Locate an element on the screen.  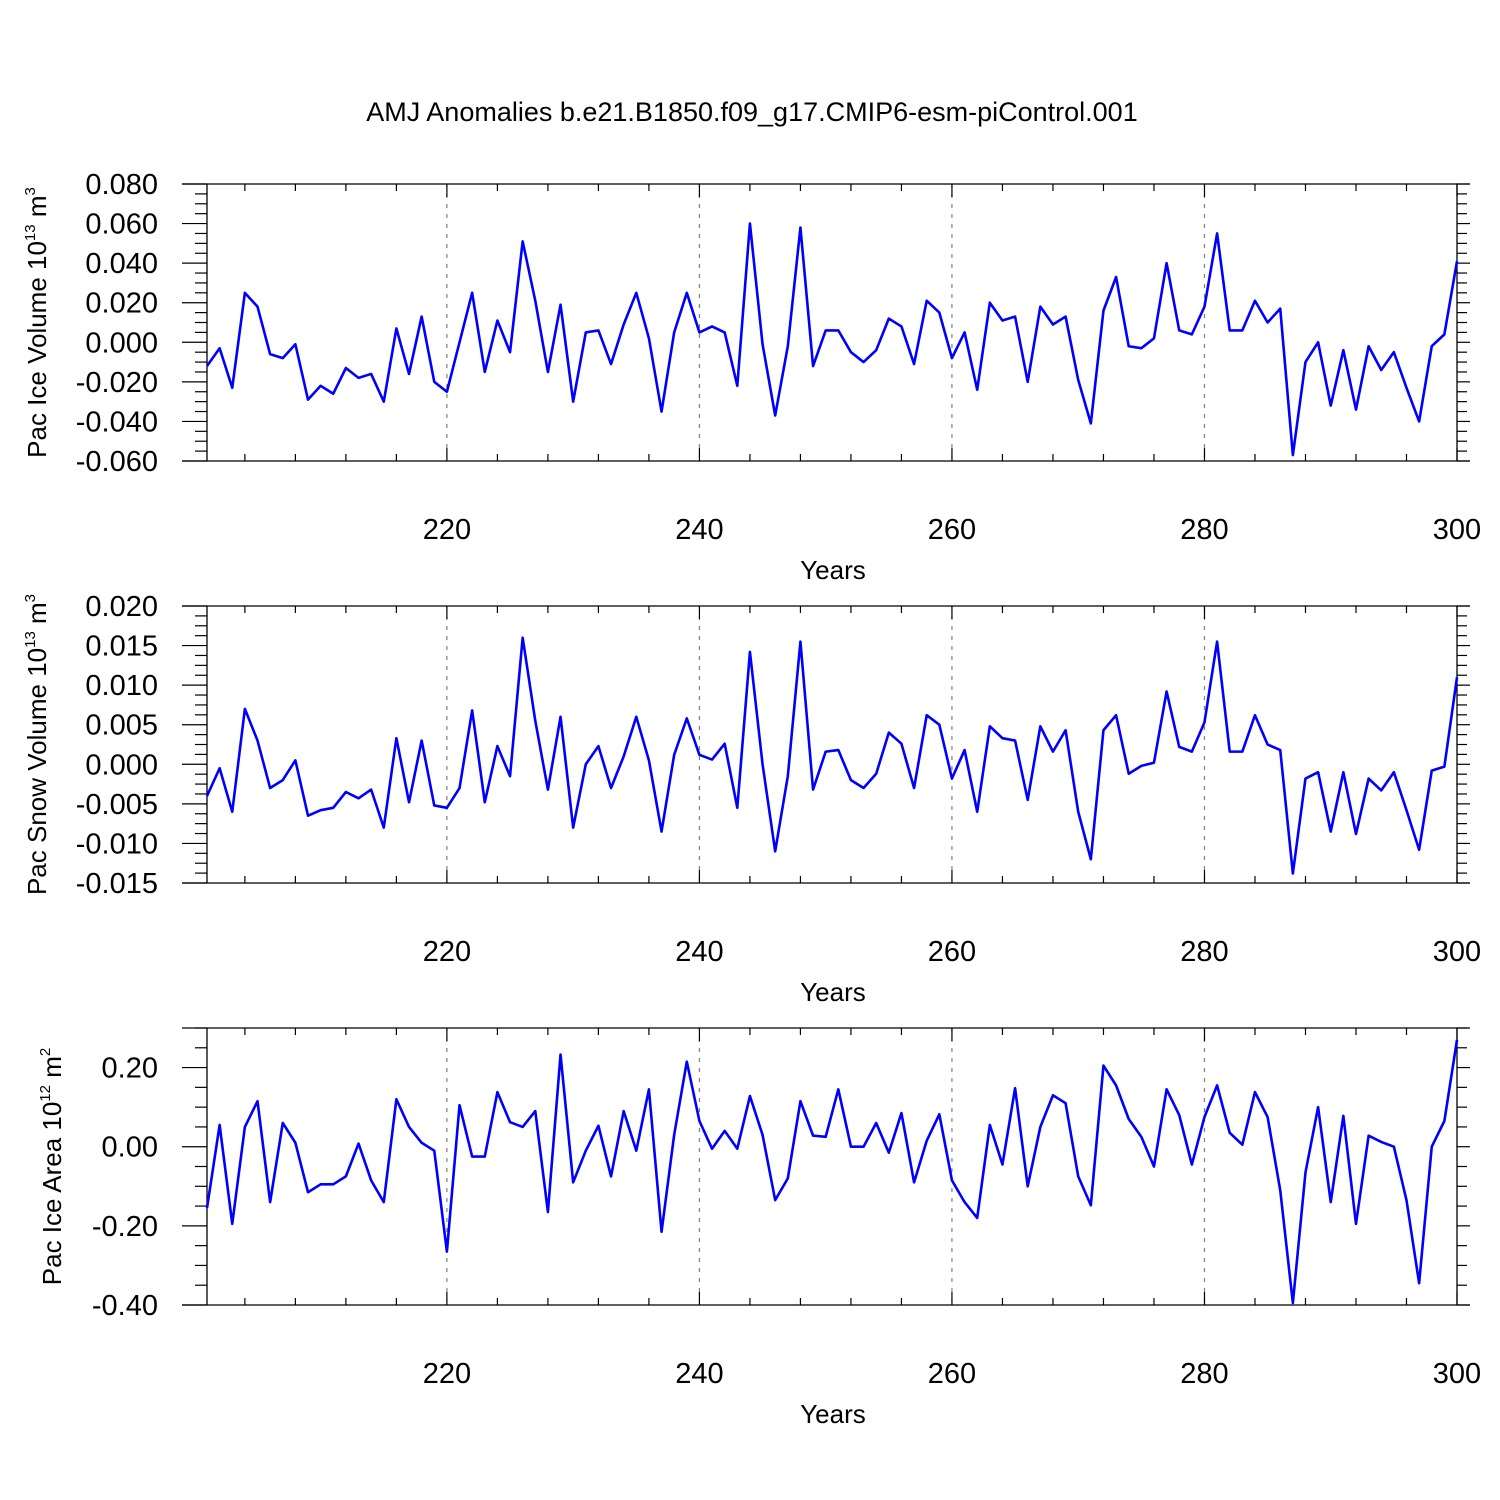
y-tick-label: -0.20 is located at coordinates (125, 1227).